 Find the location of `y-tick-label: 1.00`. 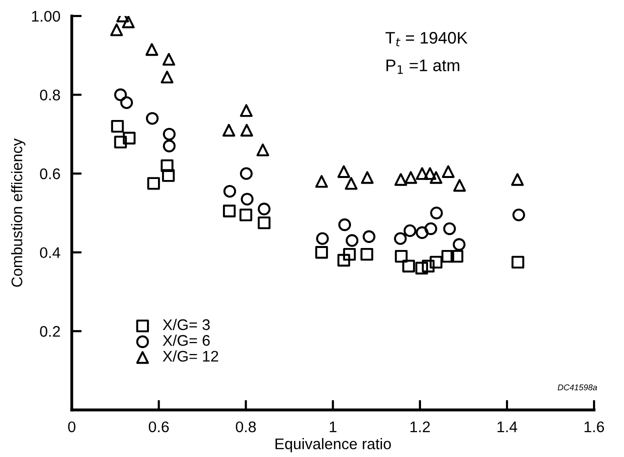

y-tick-label: 1.00 is located at coordinates (46, 16).